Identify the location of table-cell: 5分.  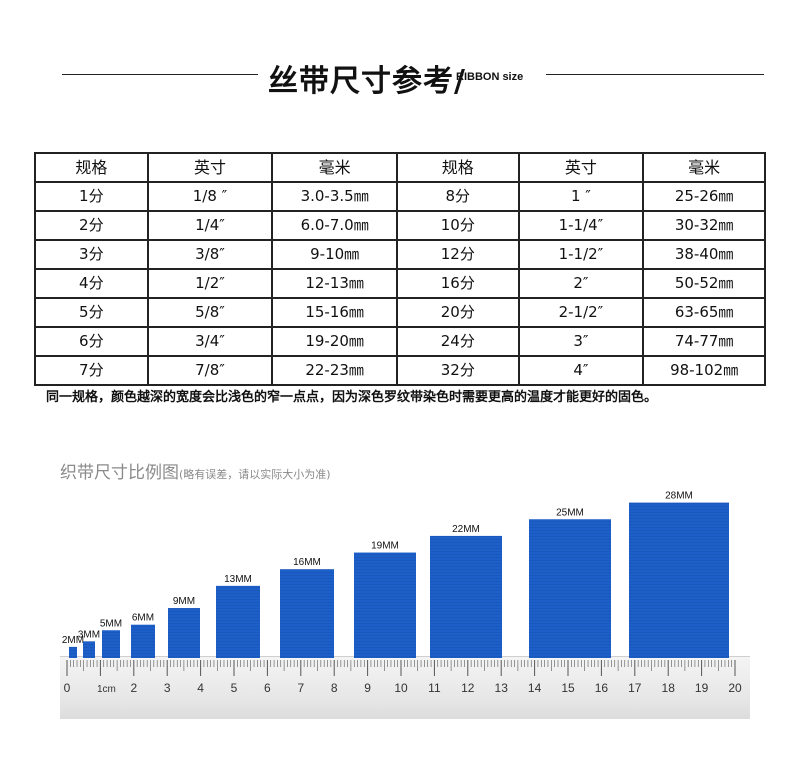
(91, 312).